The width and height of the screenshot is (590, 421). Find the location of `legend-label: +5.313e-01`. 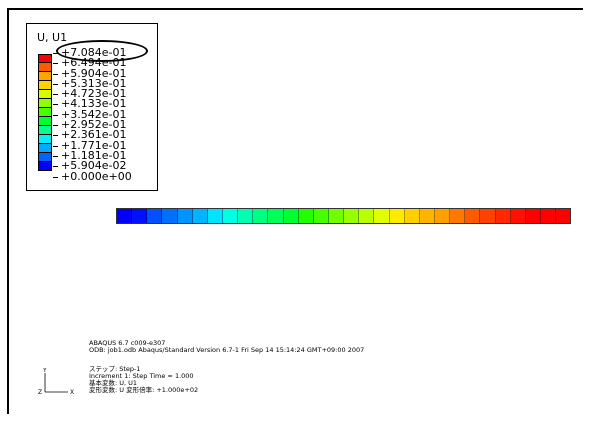

legend-label: +5.313e-01 is located at coordinates (92, 83).